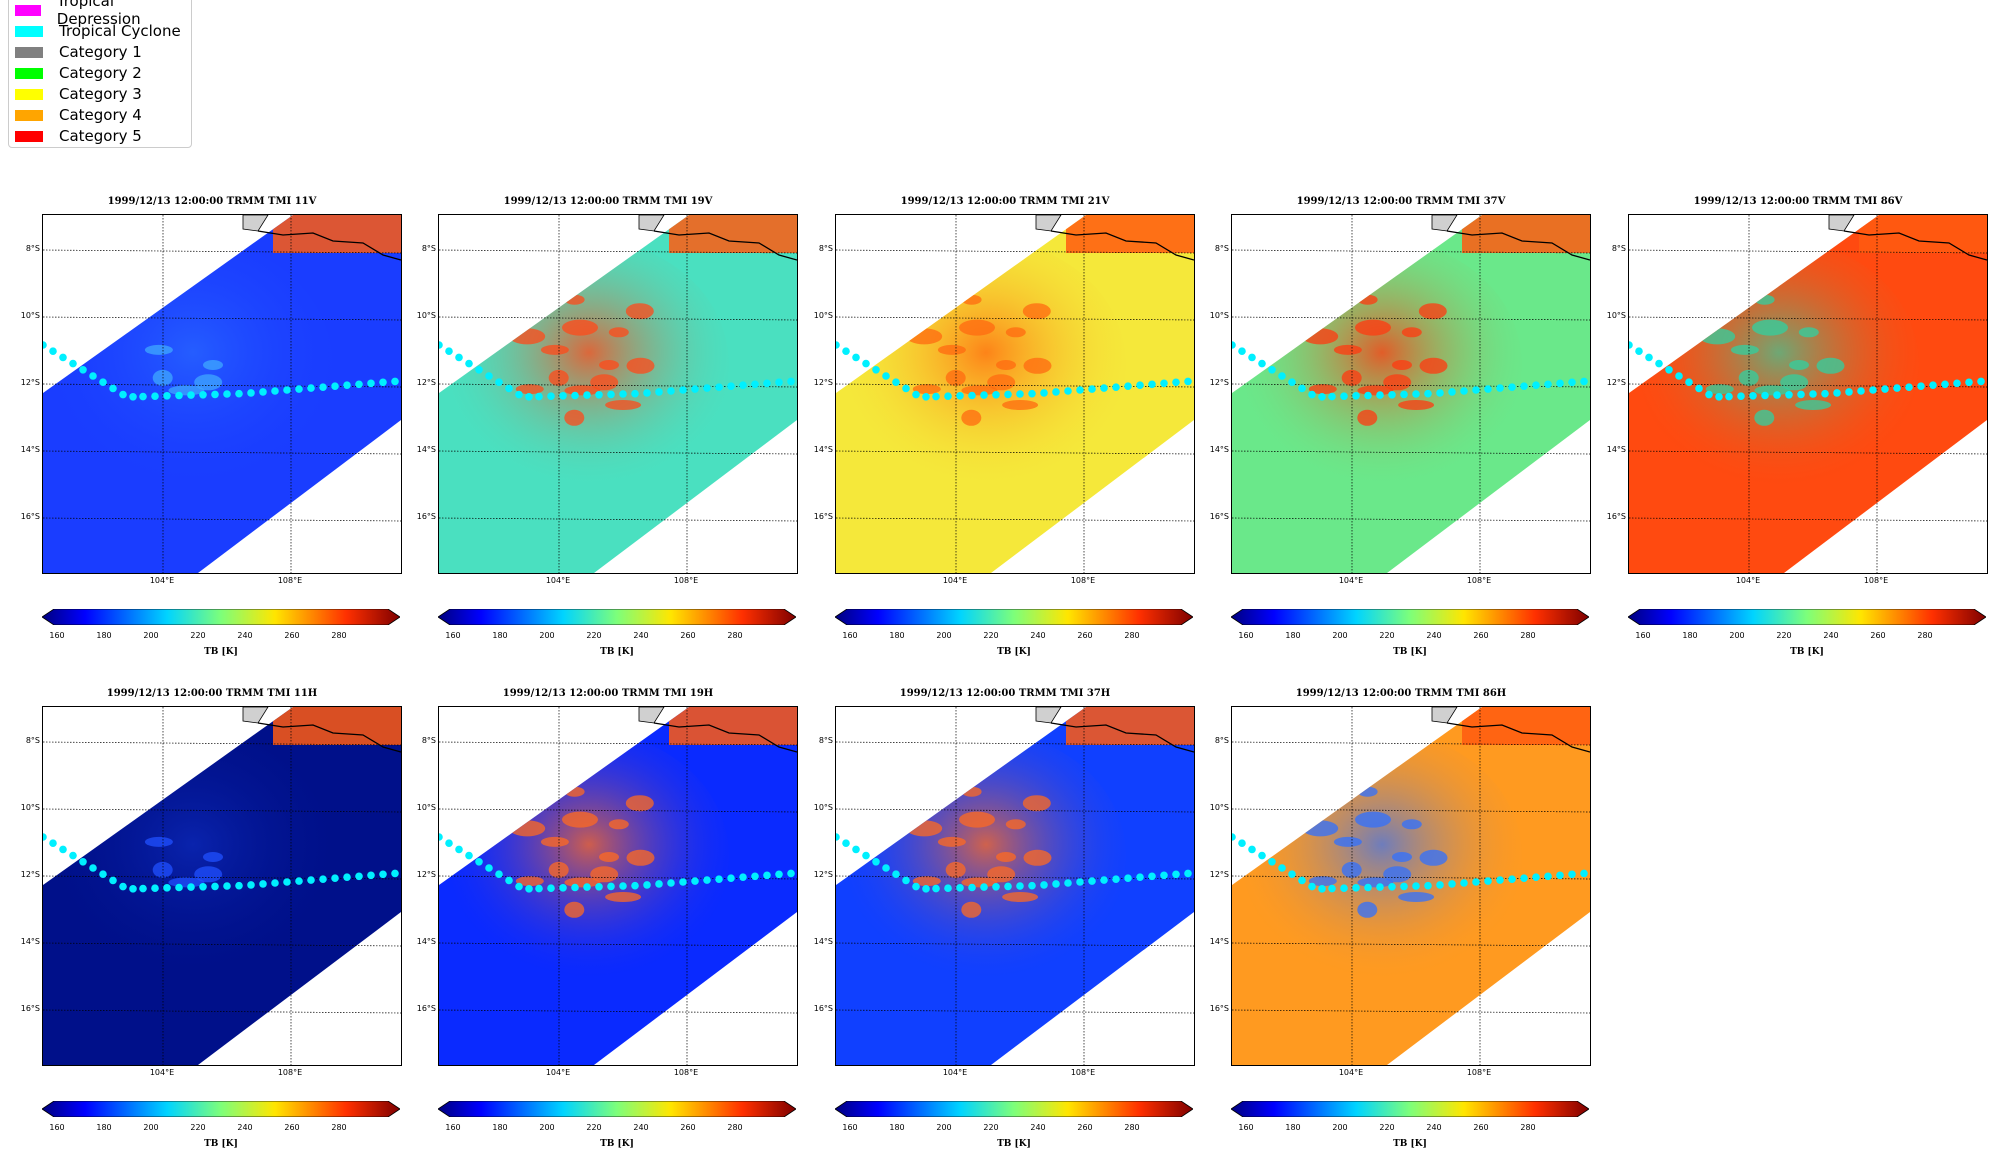  Describe the element at coordinates (120, 31) in the screenshot. I see `legend-label: Tropical Cyclone` at that location.